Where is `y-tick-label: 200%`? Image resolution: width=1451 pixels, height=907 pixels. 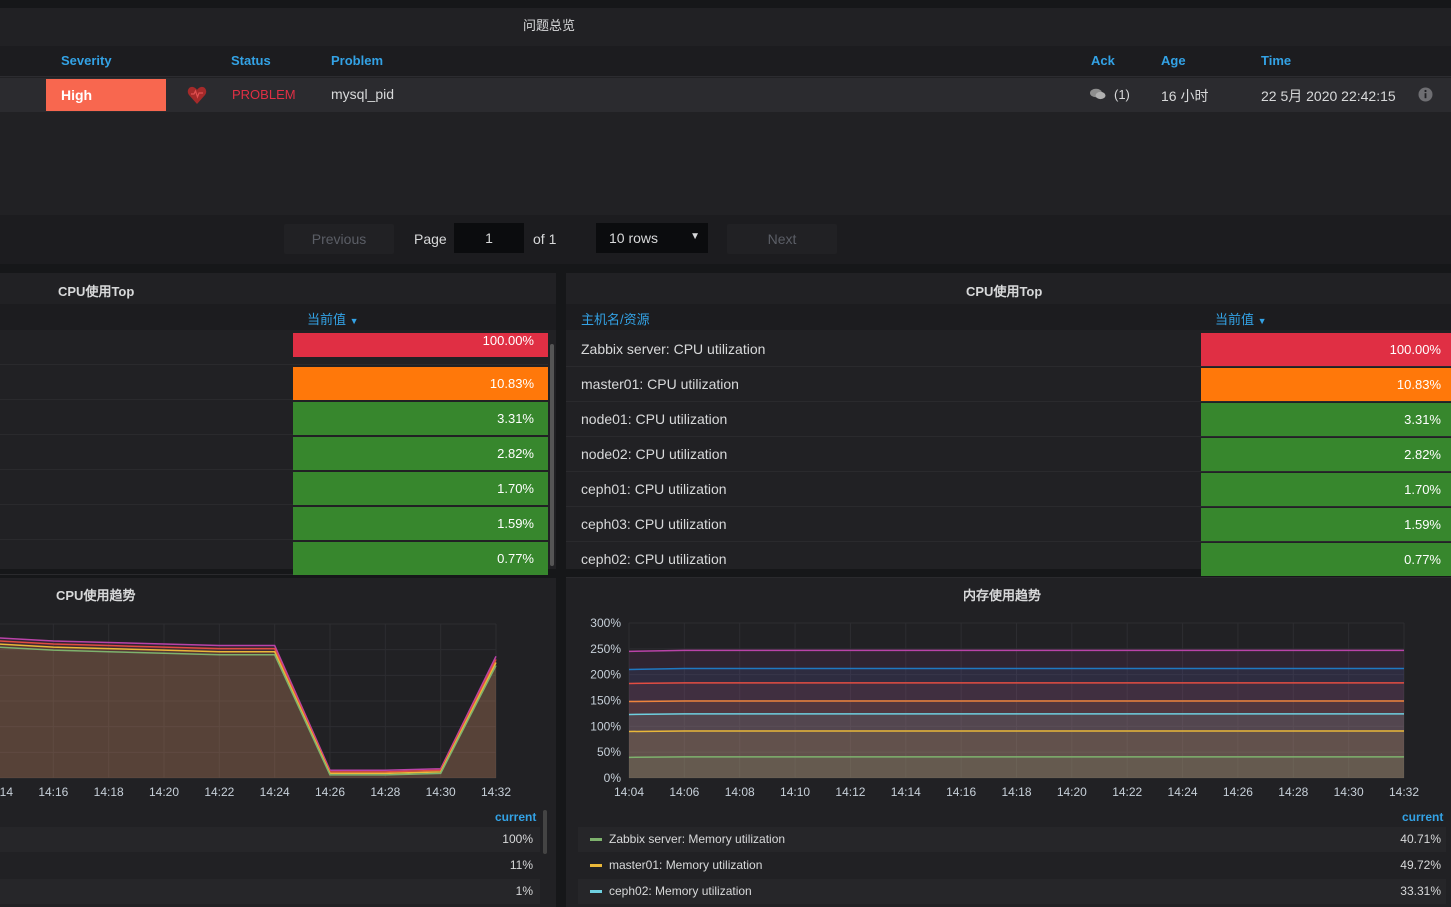 y-tick-label: 200% is located at coordinates (605, 675).